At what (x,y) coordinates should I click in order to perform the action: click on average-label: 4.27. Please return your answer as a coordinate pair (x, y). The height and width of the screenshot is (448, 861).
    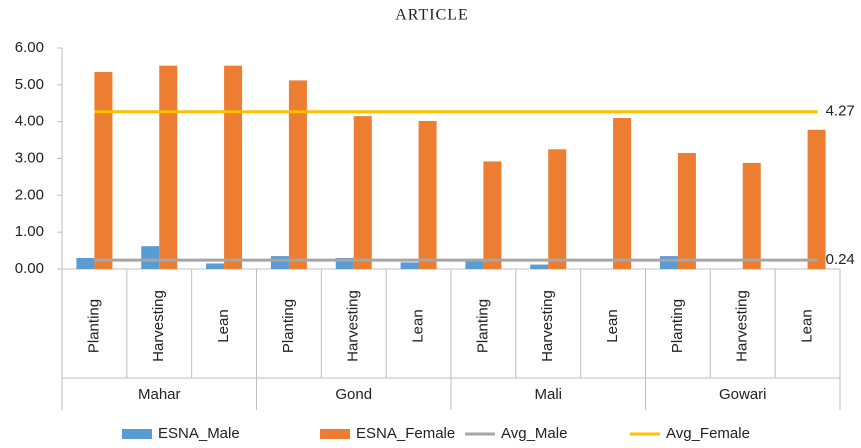
    Looking at the image, I should click on (840, 111).